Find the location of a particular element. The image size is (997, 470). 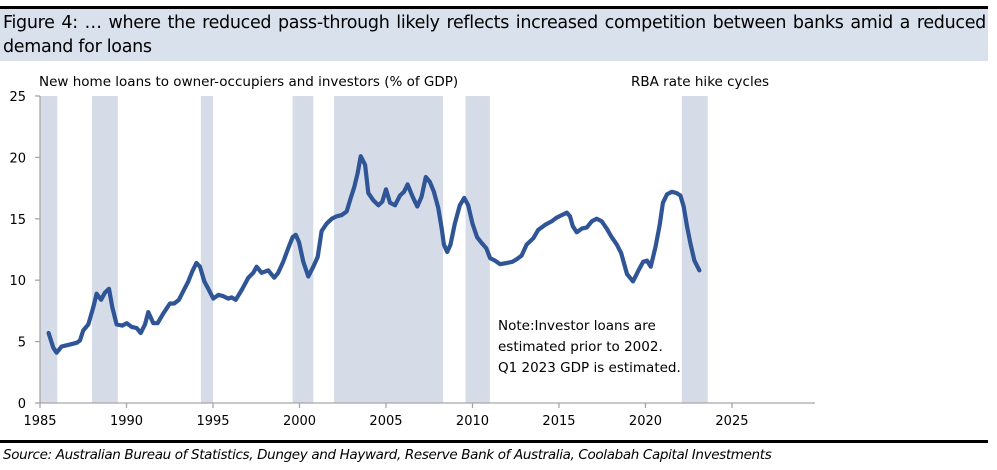

bands-label: RBA rate hike cycles is located at coordinates (700, 82).